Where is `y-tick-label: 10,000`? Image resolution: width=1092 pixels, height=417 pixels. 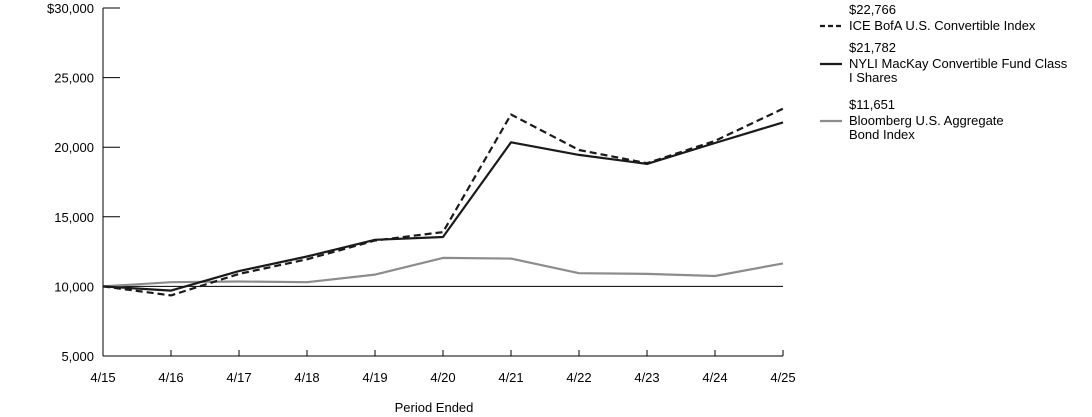
y-tick-label: 10,000 is located at coordinates (74, 286).